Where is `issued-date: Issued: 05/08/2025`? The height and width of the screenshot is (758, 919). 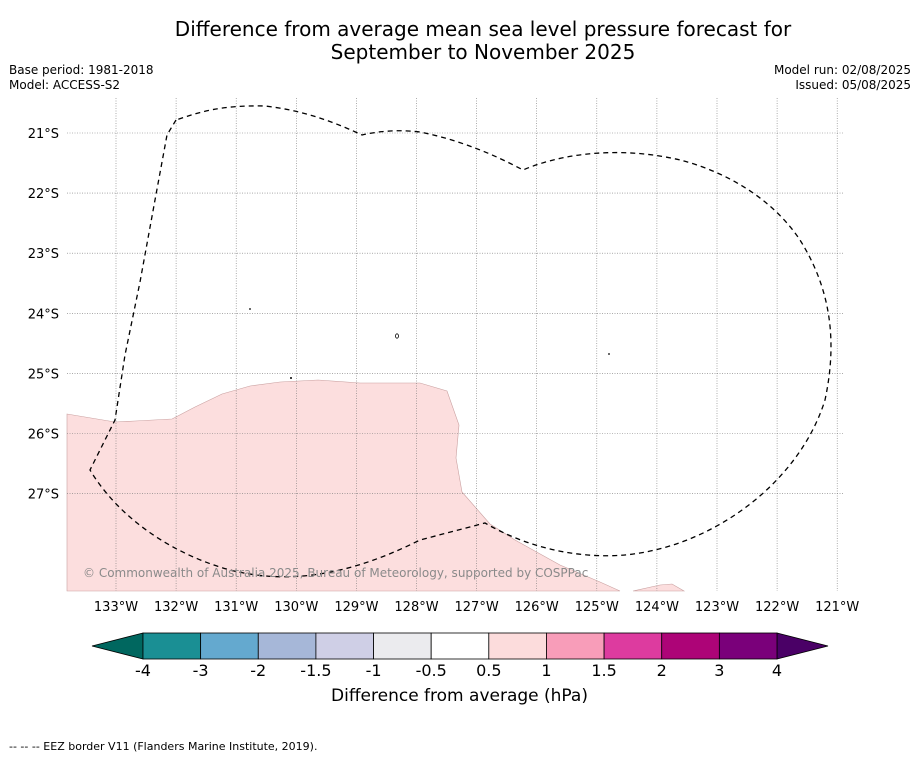
issued-date: Issued: 05/08/2025 is located at coordinates (853, 85).